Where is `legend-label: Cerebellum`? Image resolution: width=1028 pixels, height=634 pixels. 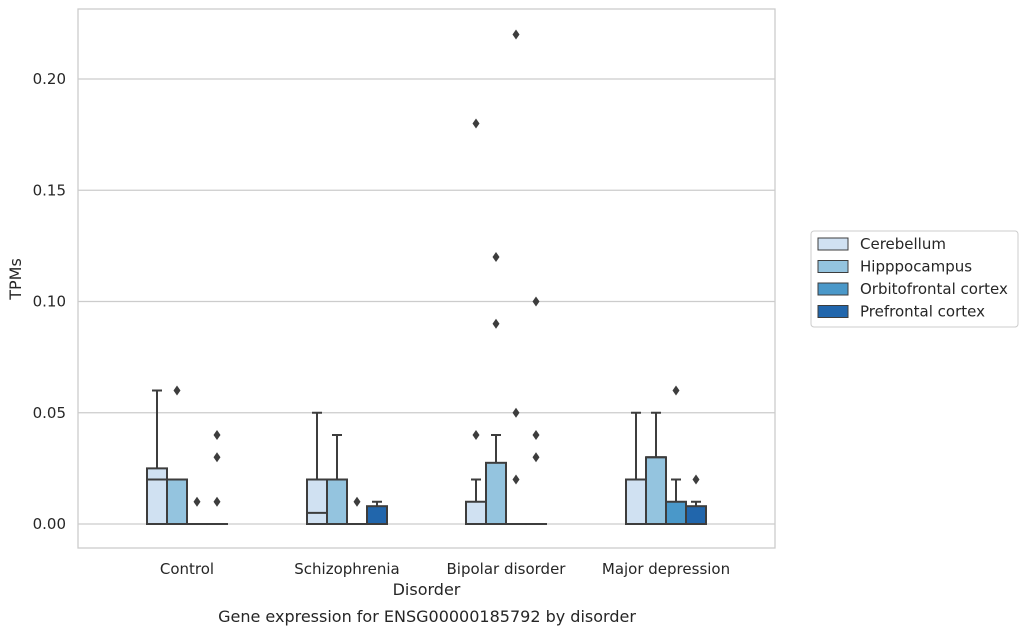 legend-label: Cerebellum is located at coordinates (903, 244).